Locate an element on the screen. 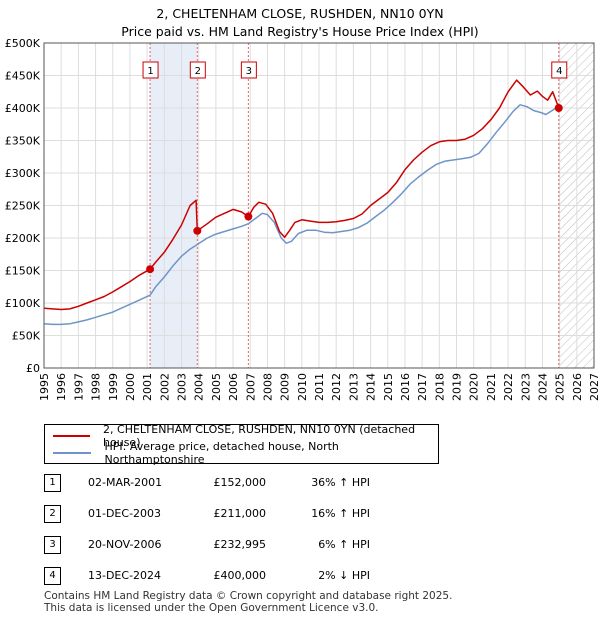 Image resolution: width=600 pixels, height=620 pixels. transaction-price: £152,000 is located at coordinates (240, 482).